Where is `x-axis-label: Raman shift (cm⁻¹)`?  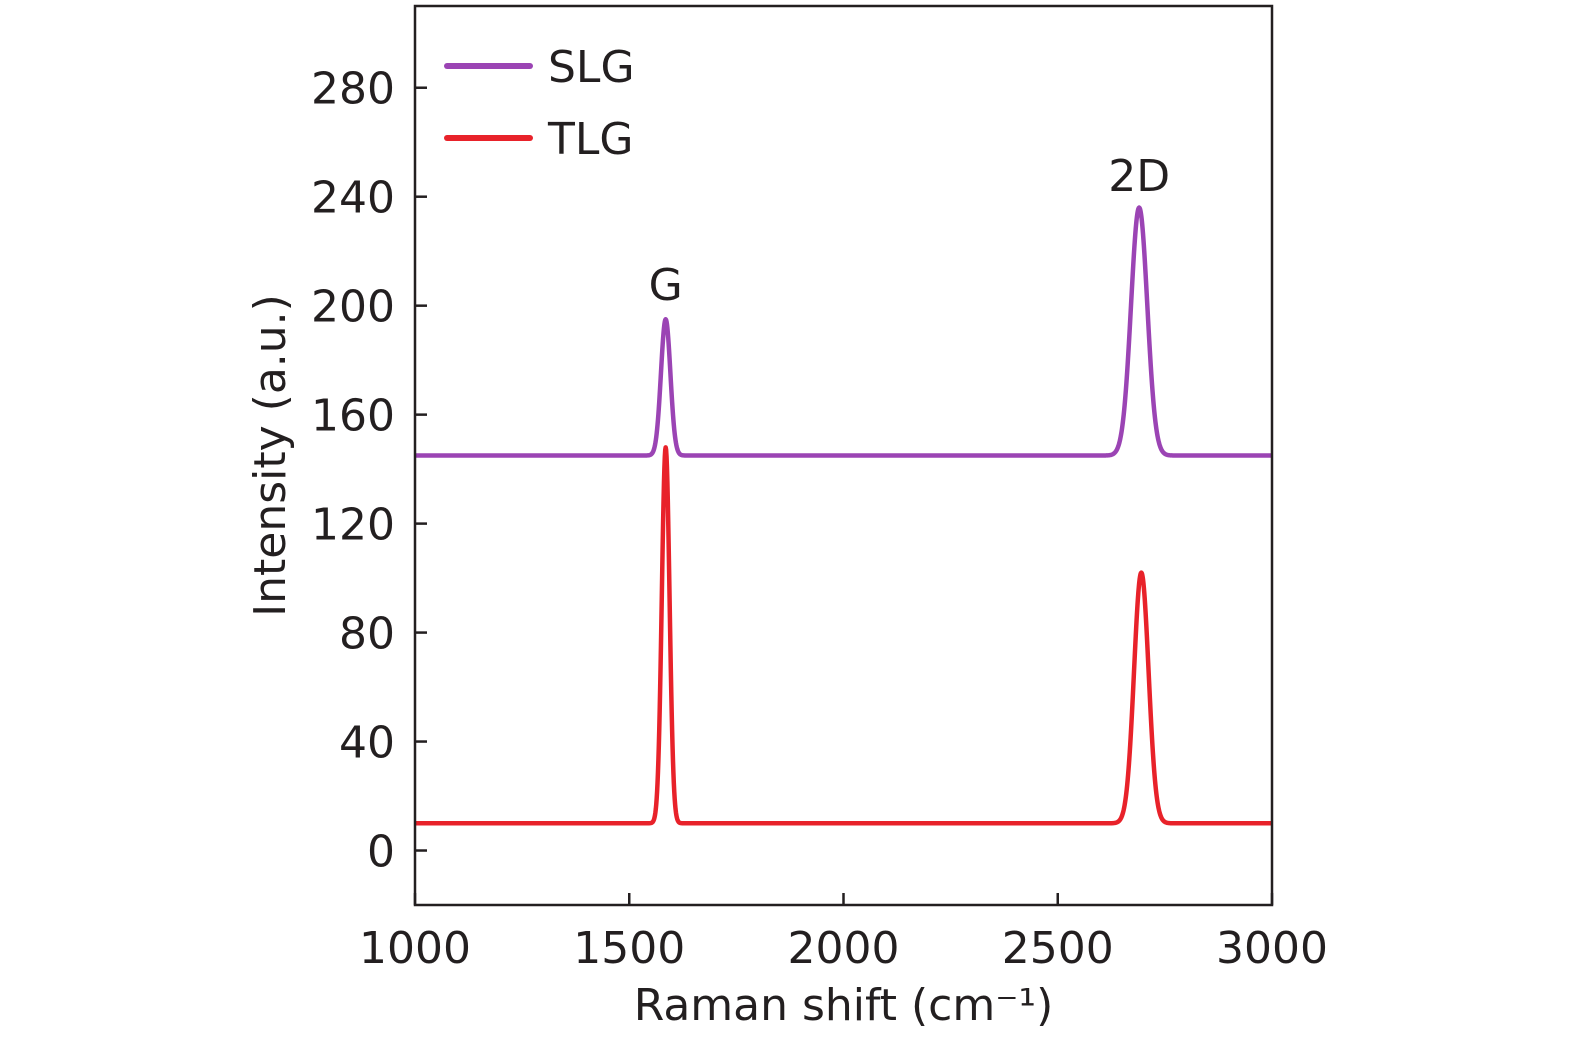
x-axis-label: Raman shift (cm⁻¹) is located at coordinates (844, 1005).